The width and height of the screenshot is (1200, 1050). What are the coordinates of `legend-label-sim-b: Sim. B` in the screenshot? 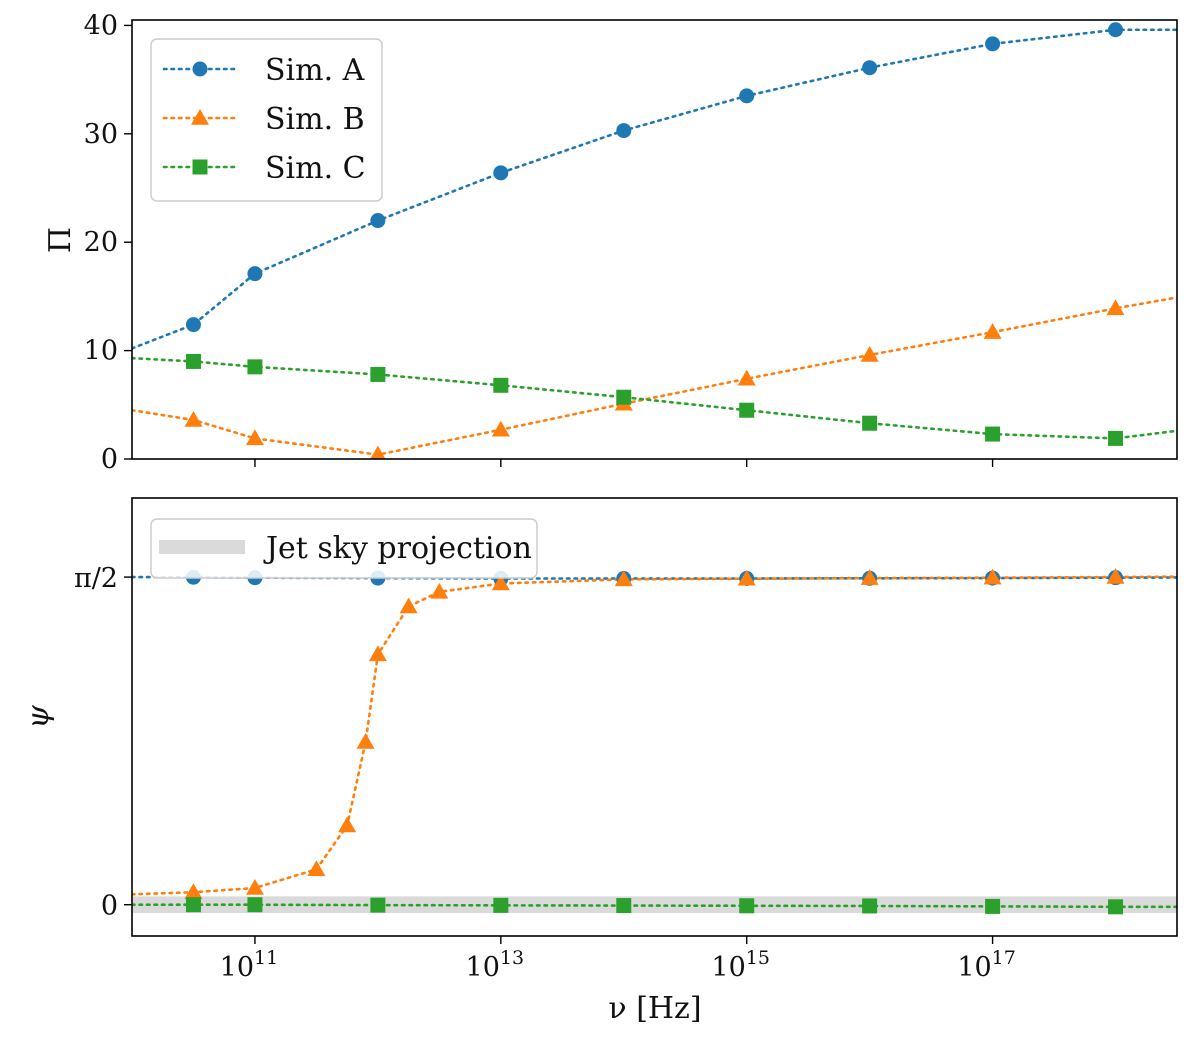 It's located at (315, 119).